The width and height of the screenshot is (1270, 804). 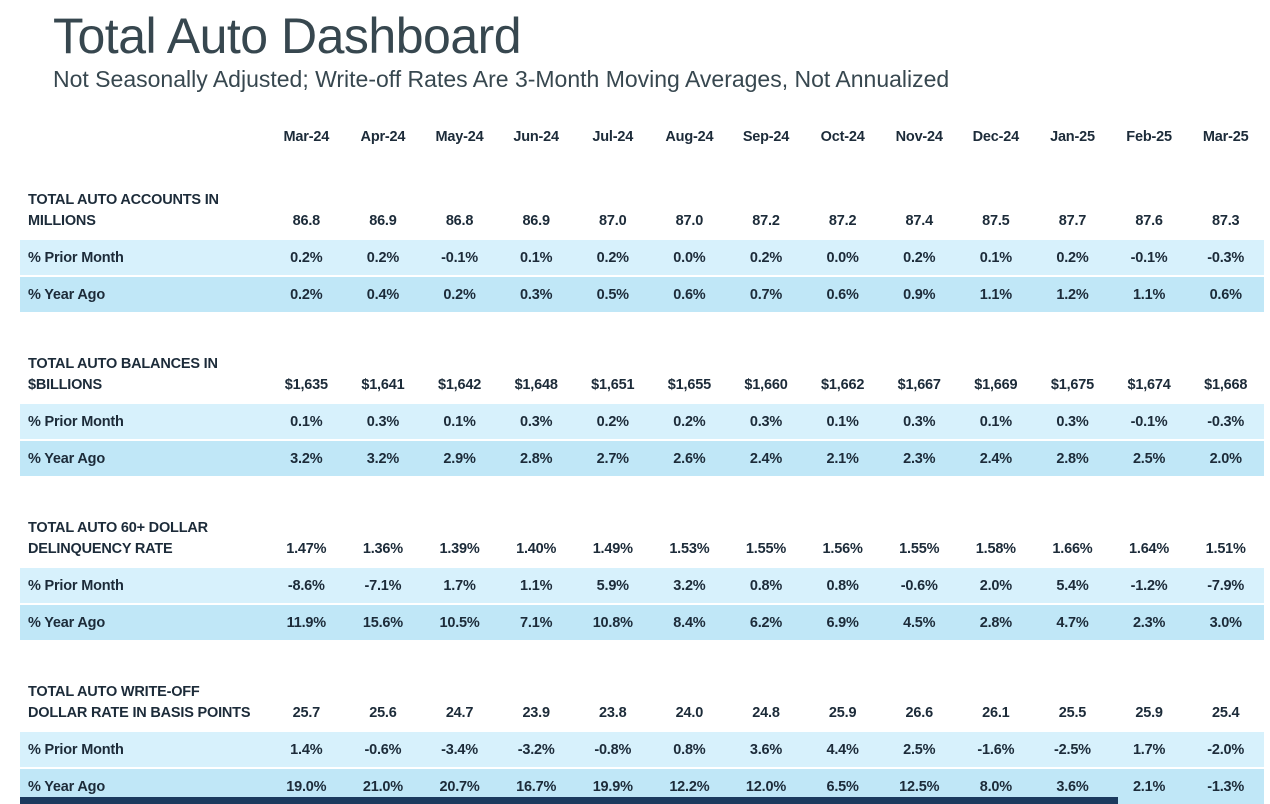 What do you see at coordinates (1072, 385) in the screenshot?
I see `metric-value-cell: $1,675` at bounding box center [1072, 385].